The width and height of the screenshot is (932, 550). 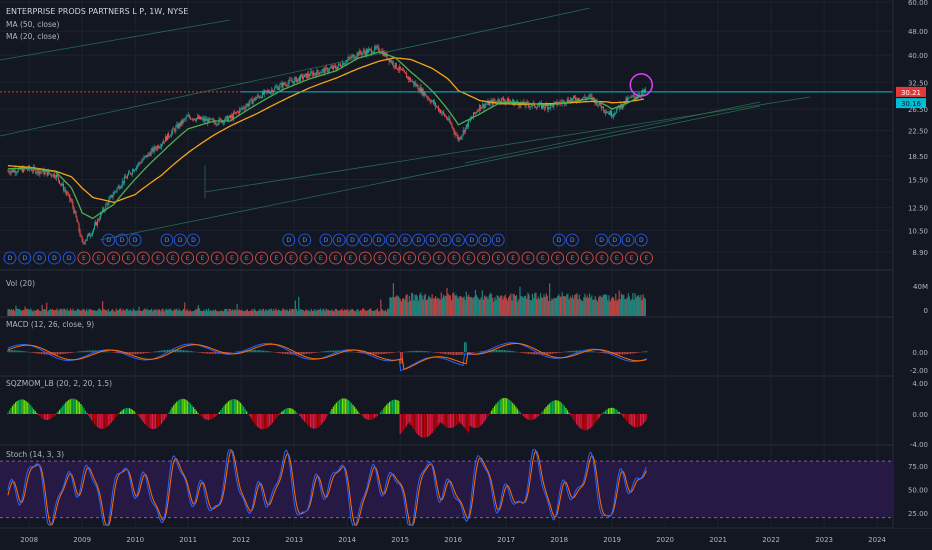 What do you see at coordinates (446, 487) in the screenshot?
I see `stochastic-pane: Stoch (14, 3, 3)` at bounding box center [446, 487].